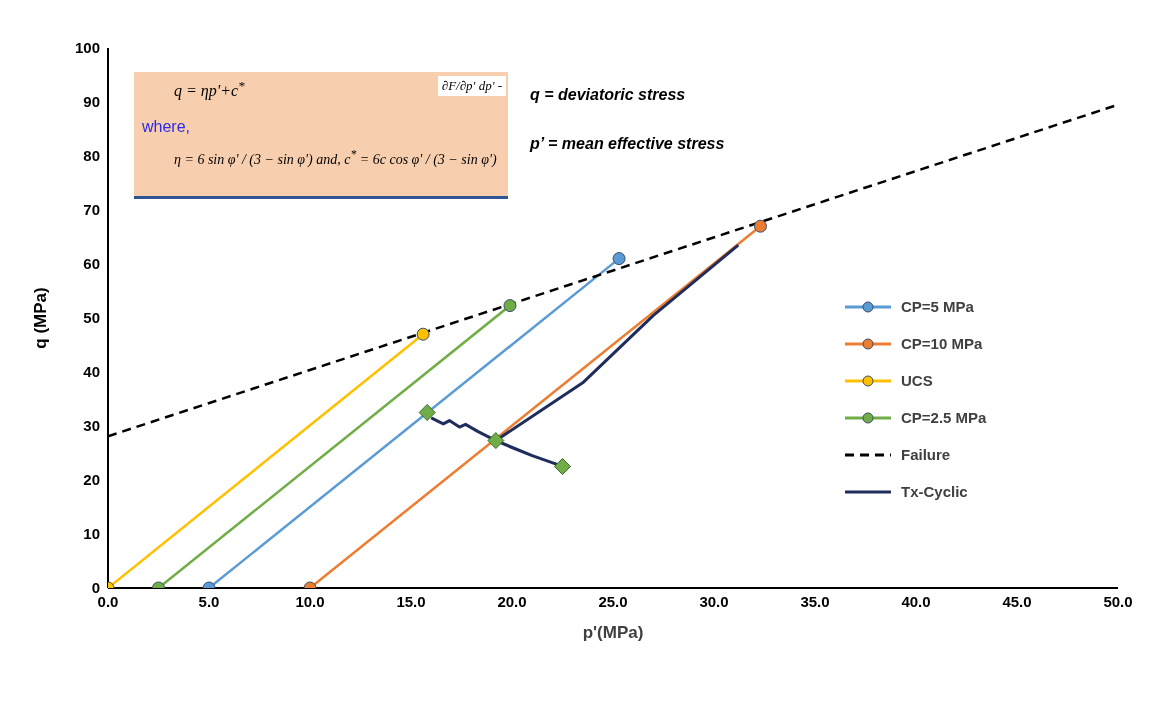 The image size is (1160, 708). What do you see at coordinates (926, 454) in the screenshot?
I see `legend-label: Failure` at bounding box center [926, 454].